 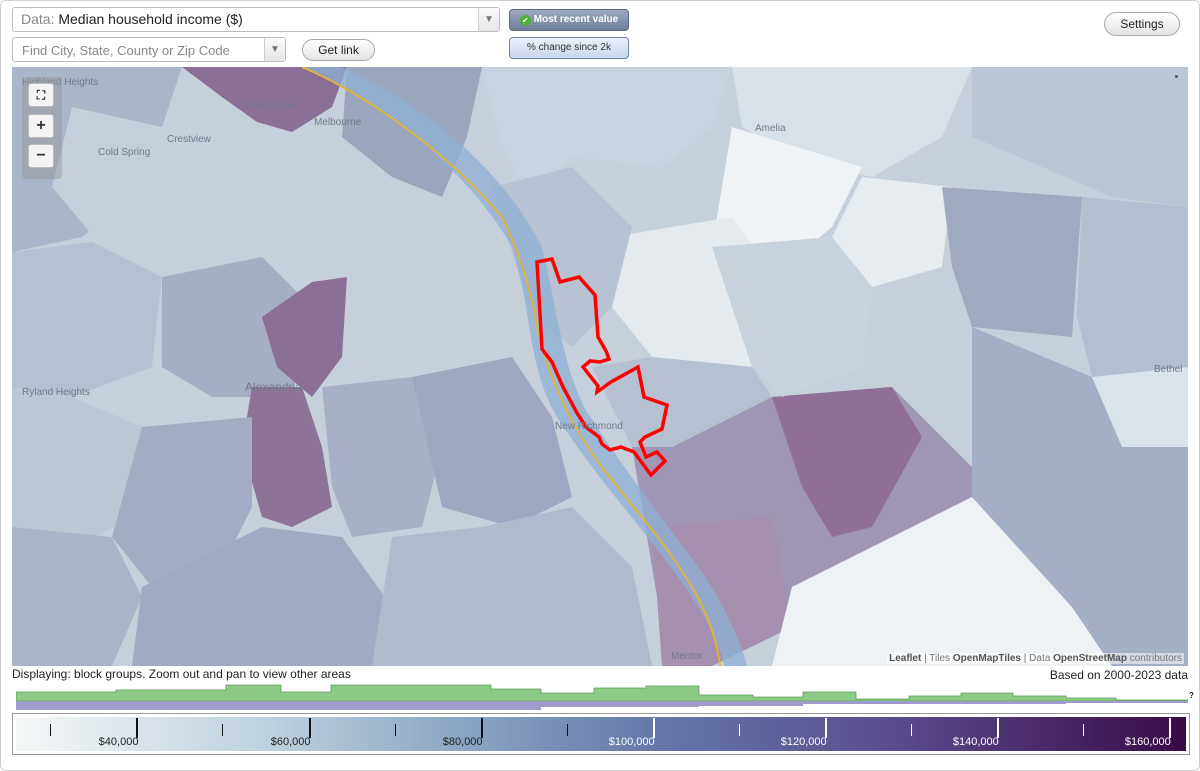 What do you see at coordinates (150, 19) in the screenshot?
I see `data-select-value: Median household income ($)` at bounding box center [150, 19].